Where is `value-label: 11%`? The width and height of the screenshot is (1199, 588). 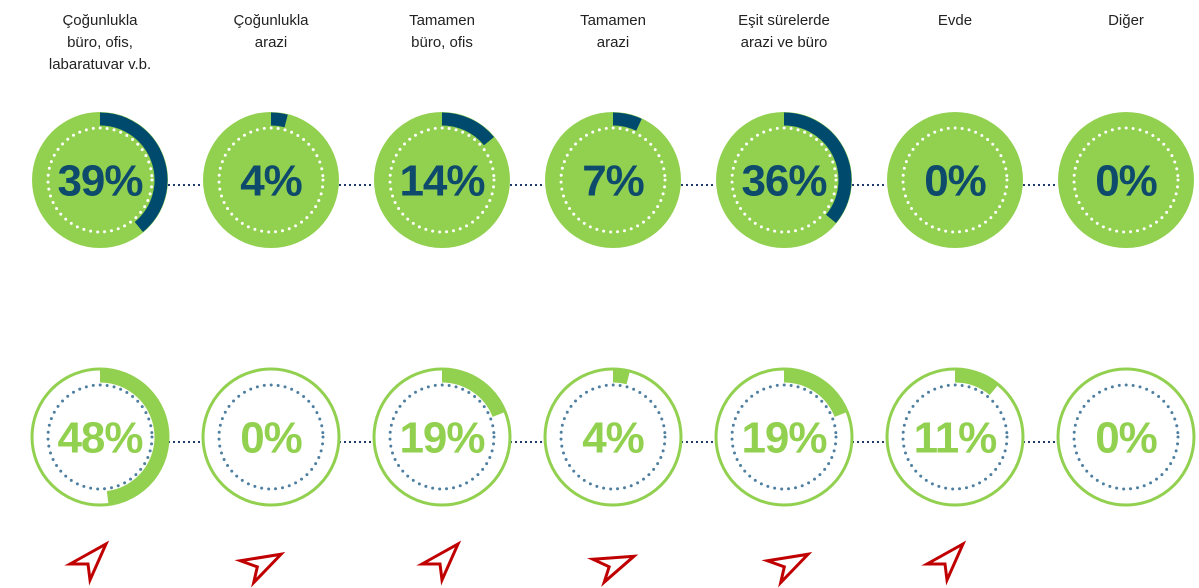 value-label: 11% is located at coordinates (955, 438).